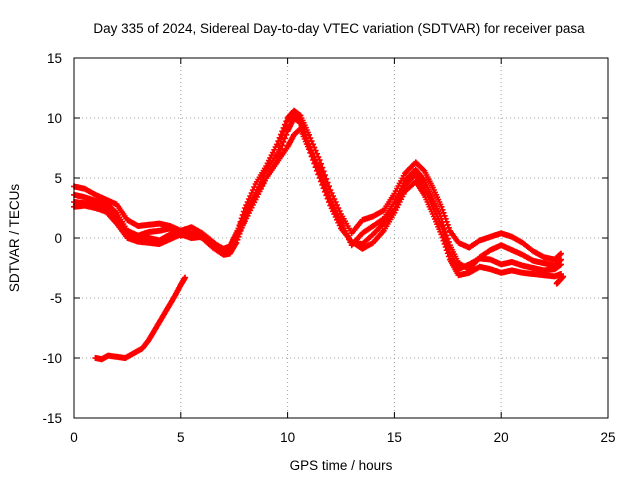  Describe the element at coordinates (56, 298) in the screenshot. I see `y-tick-label: -5` at that location.